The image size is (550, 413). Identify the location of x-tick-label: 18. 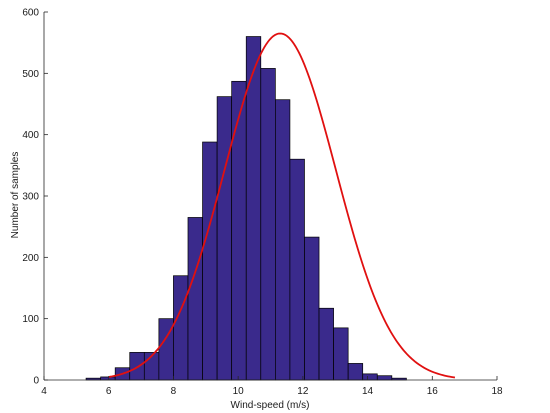
(497, 391).